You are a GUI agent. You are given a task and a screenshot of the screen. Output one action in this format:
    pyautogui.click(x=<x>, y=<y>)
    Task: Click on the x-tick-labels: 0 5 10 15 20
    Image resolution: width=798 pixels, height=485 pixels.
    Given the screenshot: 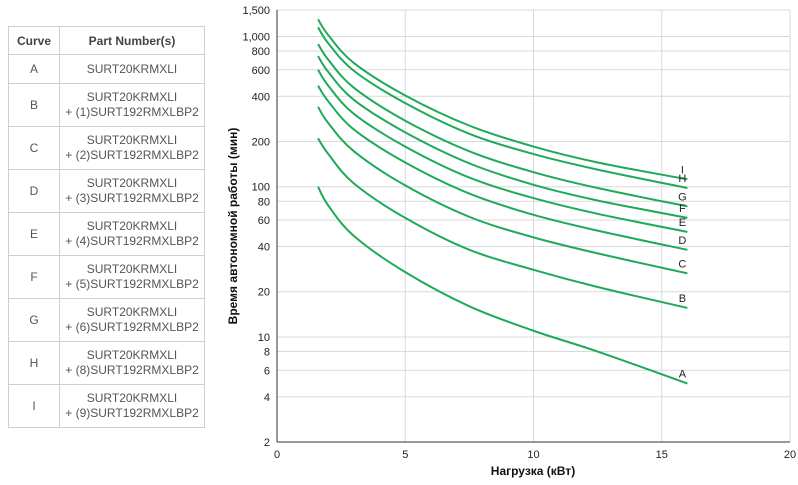 What is the action you would take?
    pyautogui.click(x=535, y=455)
    